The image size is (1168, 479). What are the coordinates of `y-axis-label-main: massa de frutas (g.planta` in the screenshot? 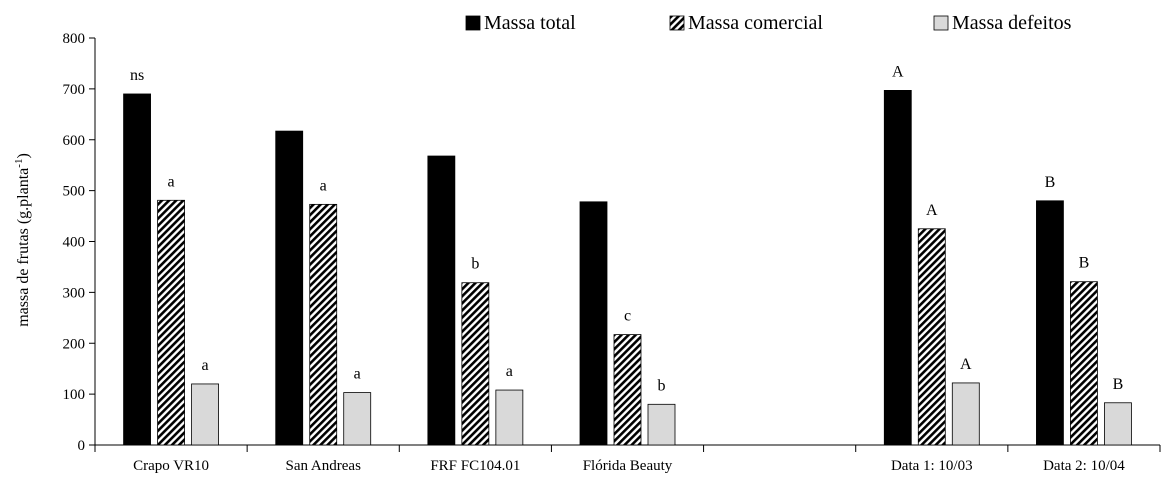 It's located at (23, 247).